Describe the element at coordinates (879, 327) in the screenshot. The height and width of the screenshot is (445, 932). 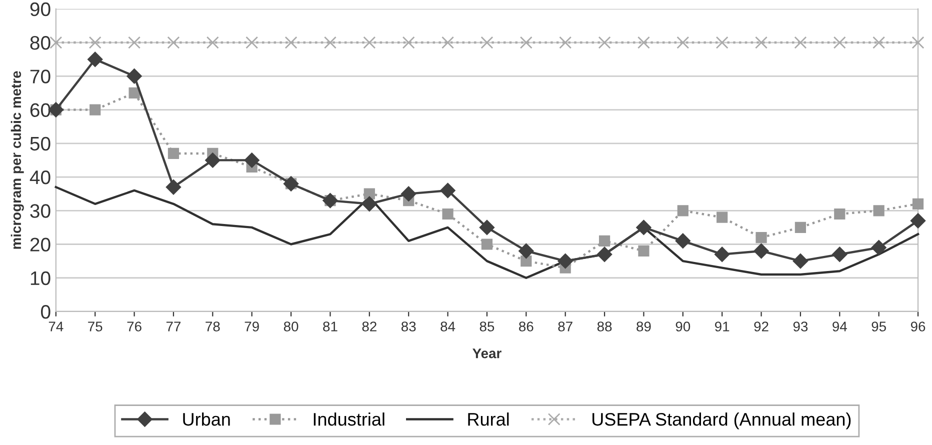
I see `x-tick-label: 95` at that location.